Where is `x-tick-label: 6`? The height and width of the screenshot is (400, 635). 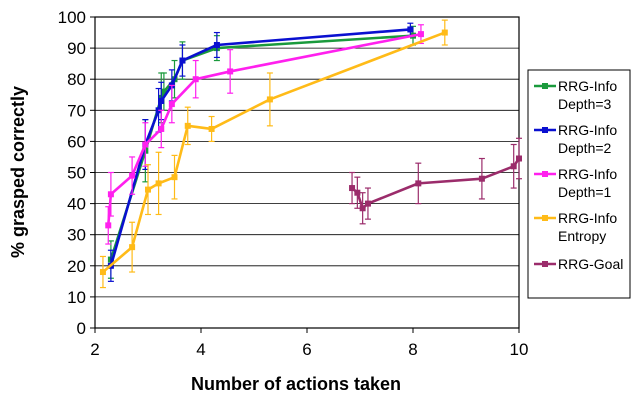
x-tick-label: 6 is located at coordinates (306, 349).